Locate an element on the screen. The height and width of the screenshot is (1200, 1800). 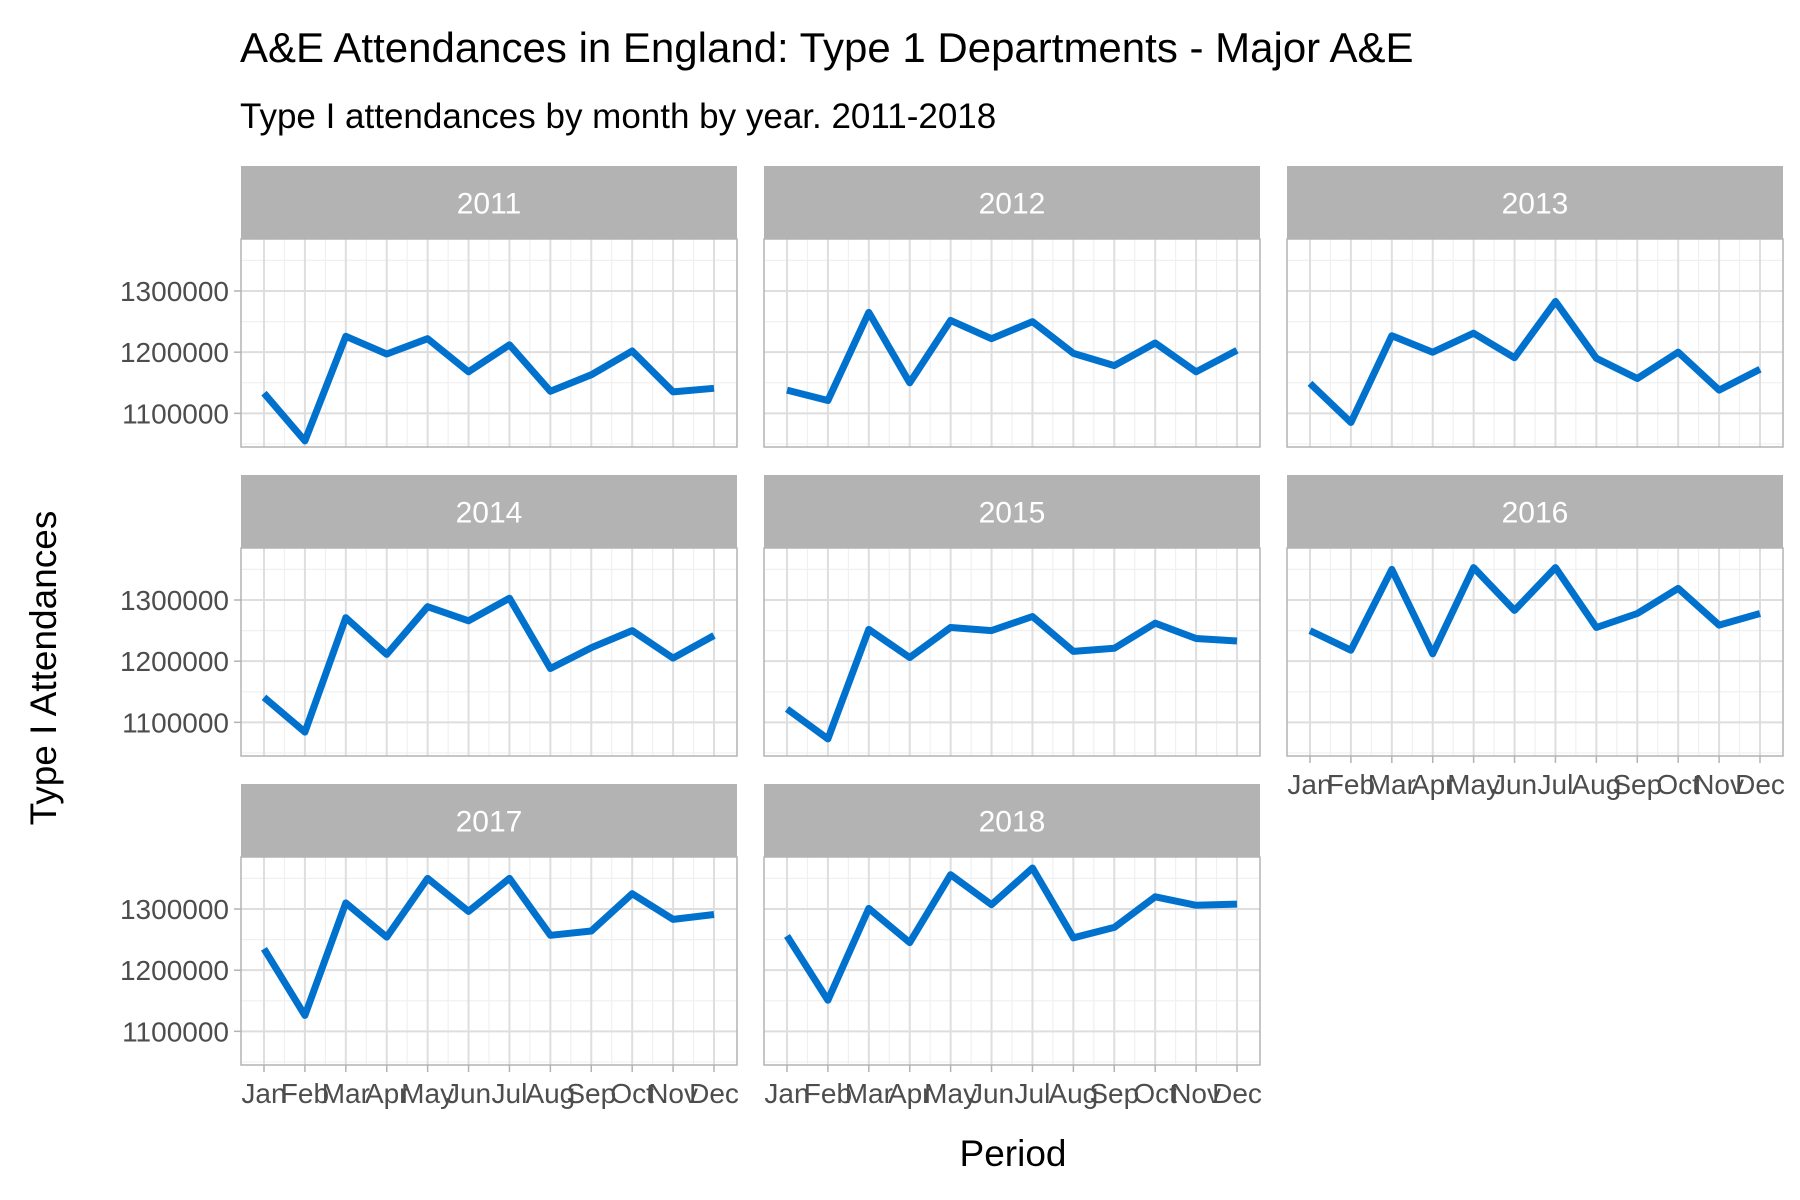
facet-strip-label: 2016 is located at coordinates (1535, 513).